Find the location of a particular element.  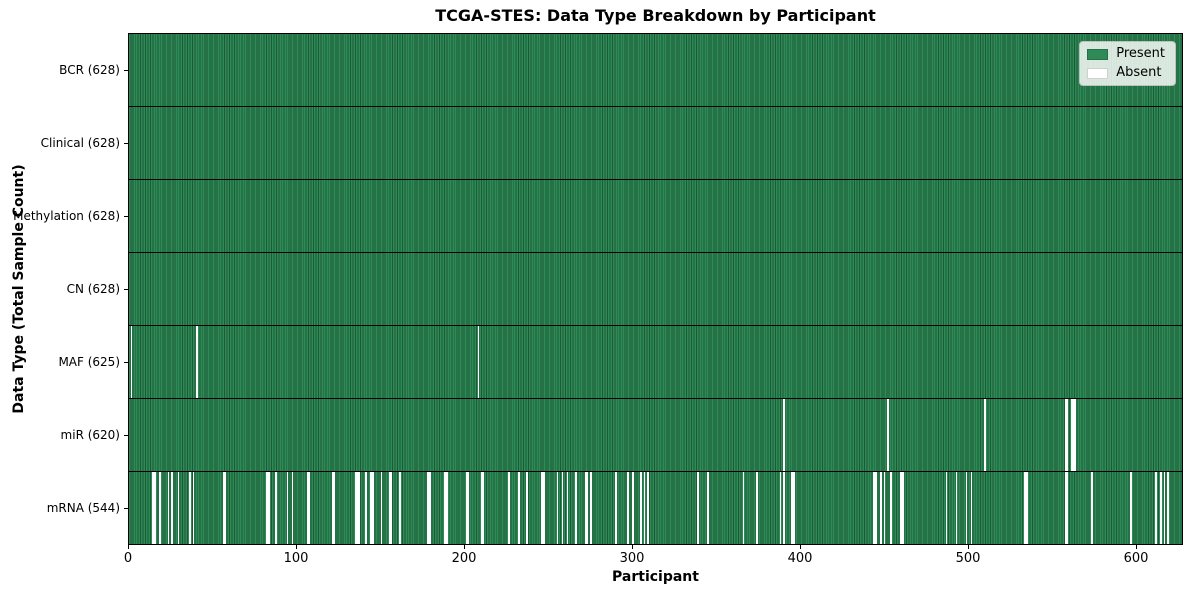

xtick-label-100: 100 is located at coordinates (296, 558).